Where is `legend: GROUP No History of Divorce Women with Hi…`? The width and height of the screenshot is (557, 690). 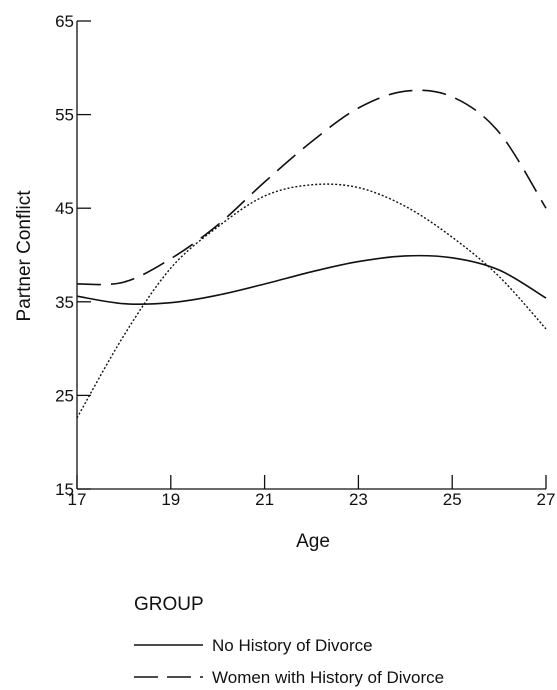
legend: GROUP No History of Divorce Women with Hi… is located at coordinates (289, 640).